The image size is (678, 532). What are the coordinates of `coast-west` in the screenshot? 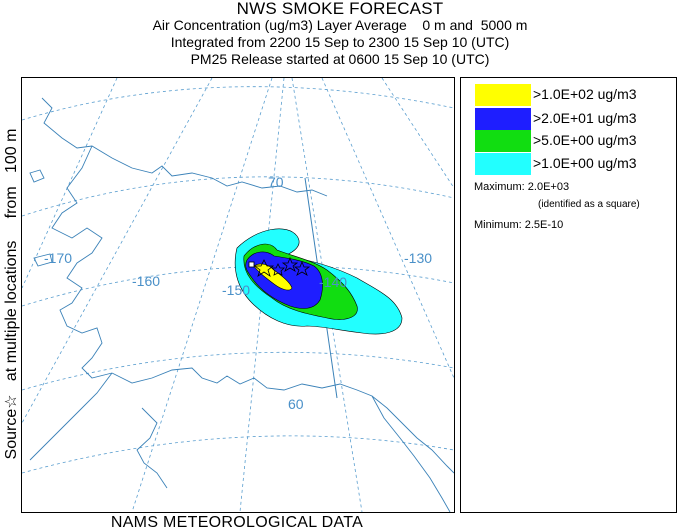 It's located at (82, 262).